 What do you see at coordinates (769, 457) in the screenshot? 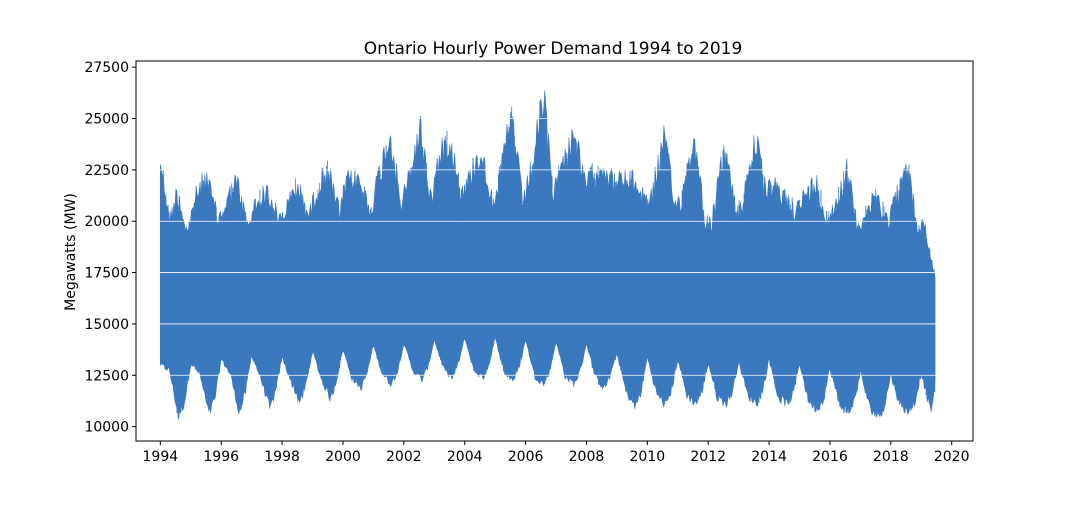
I see `x-tick-label: 2014` at bounding box center [769, 457].